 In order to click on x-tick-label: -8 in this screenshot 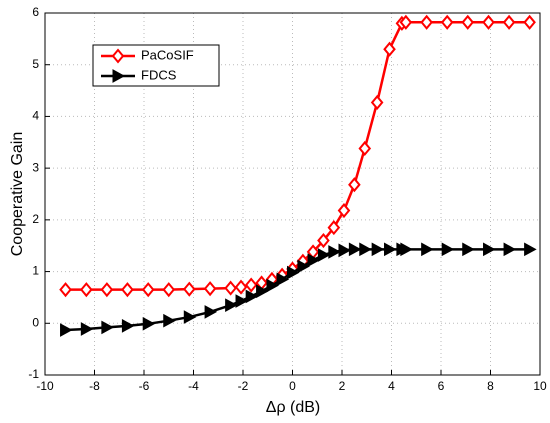, I will do `click(94, 386)`.